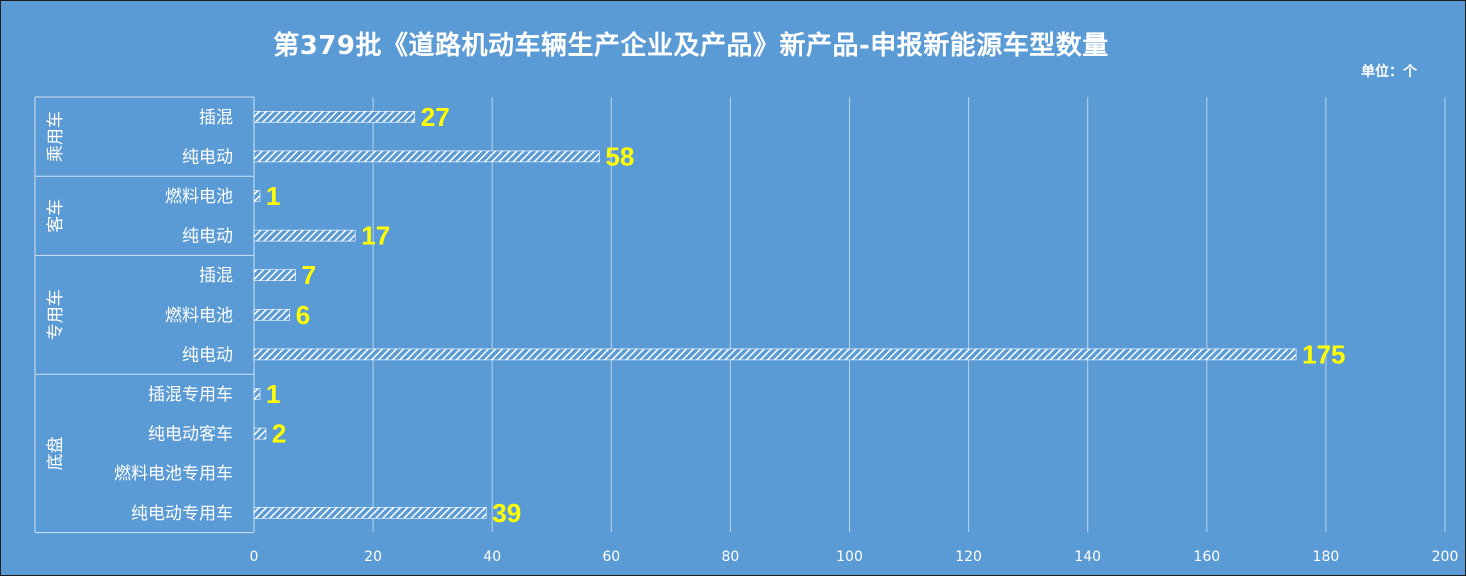 Image resolution: width=1466 pixels, height=576 pixels. I want to click on x-tick-label: 200, so click(1445, 557).